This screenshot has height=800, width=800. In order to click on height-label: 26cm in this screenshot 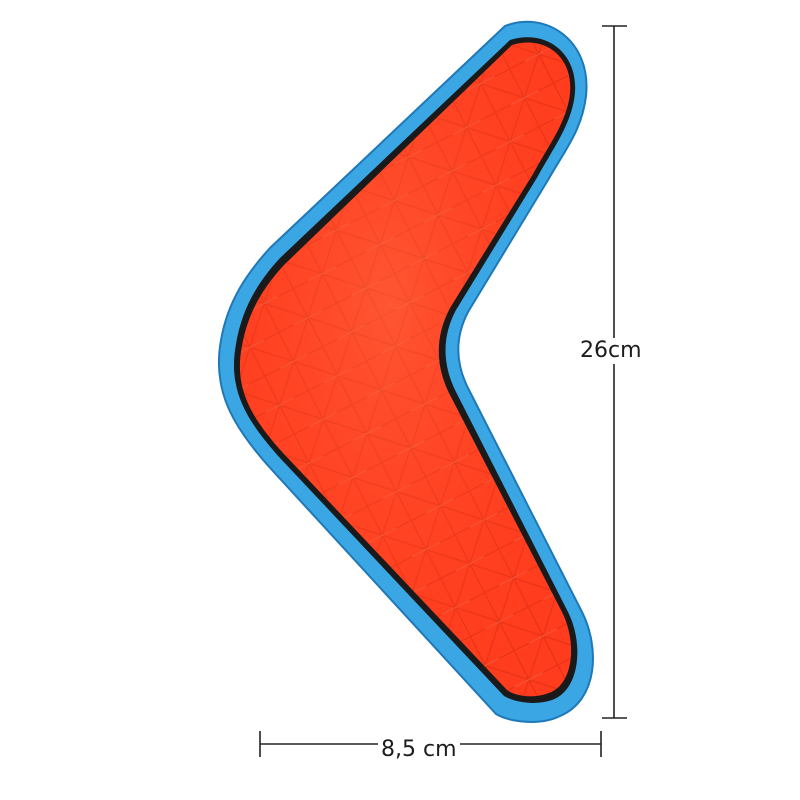, I will do `click(611, 351)`.